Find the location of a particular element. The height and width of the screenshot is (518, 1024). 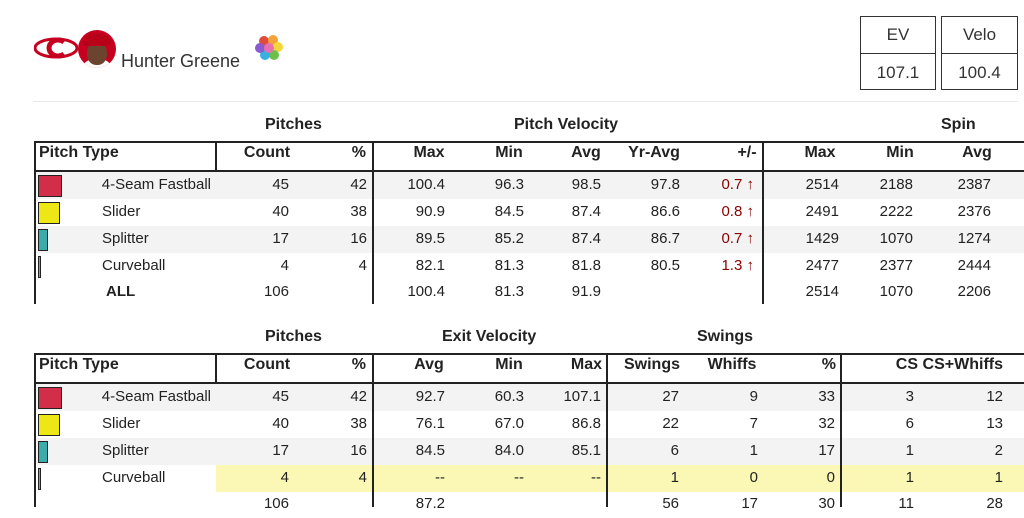

col-cs: CS is located at coordinates (906, 364).